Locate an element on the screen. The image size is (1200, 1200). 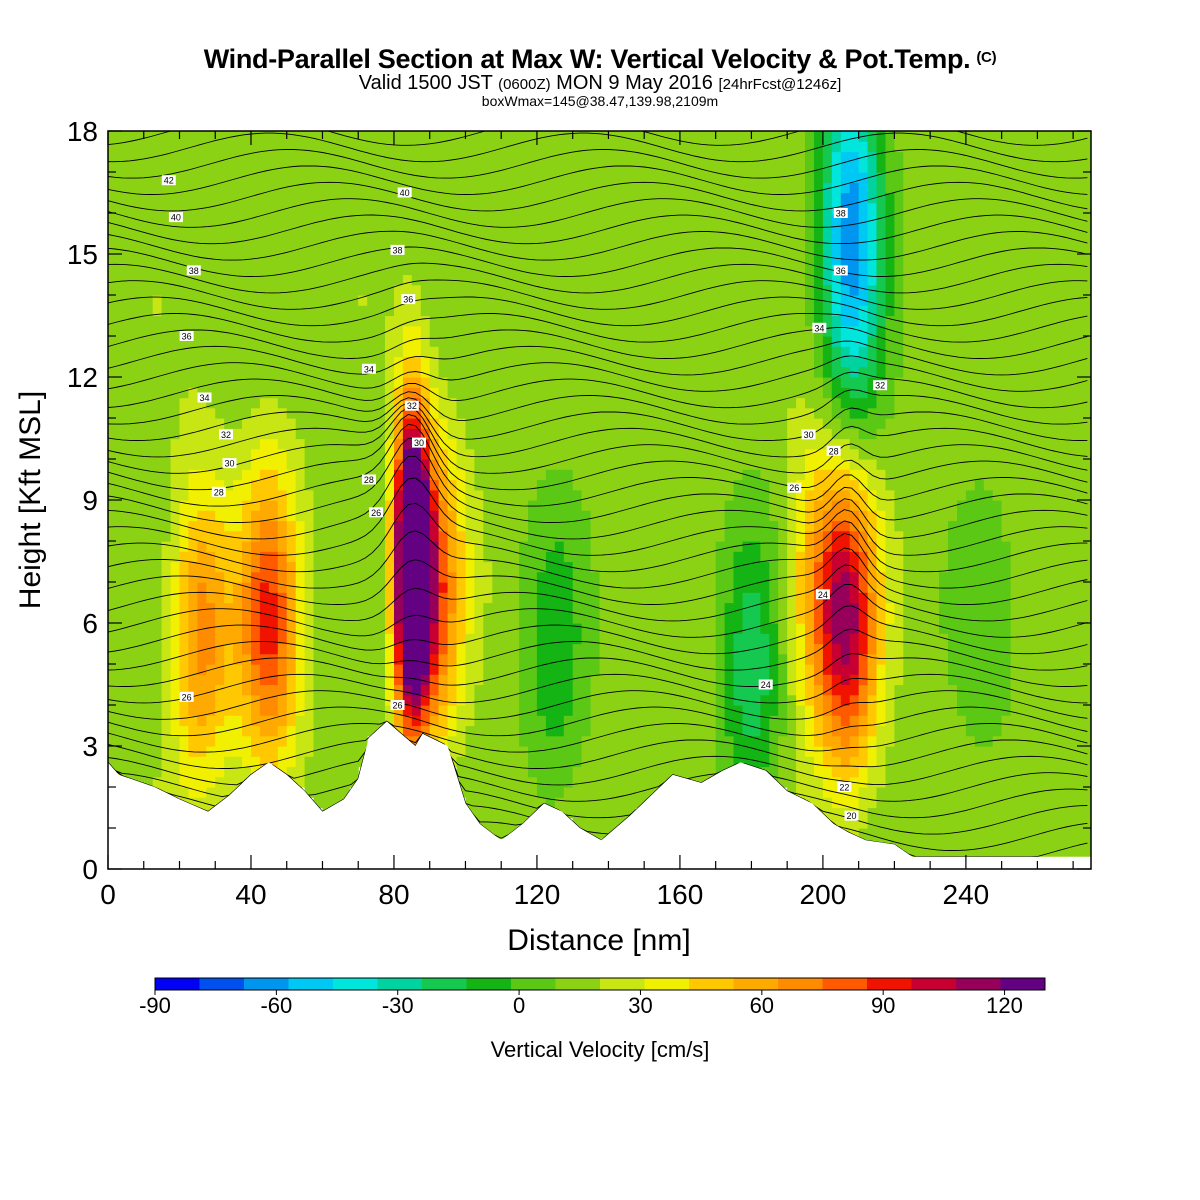
colorbar-tick-label: 60 is located at coordinates (762, 1005).